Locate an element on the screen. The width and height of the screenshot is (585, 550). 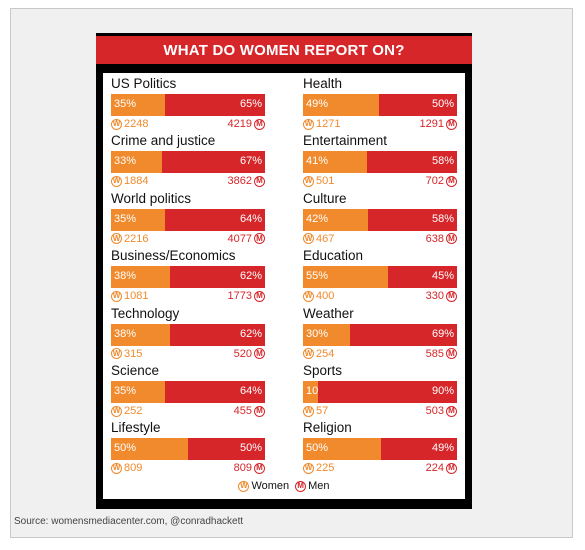
count-women-value: 252 is located at coordinates (133, 411).